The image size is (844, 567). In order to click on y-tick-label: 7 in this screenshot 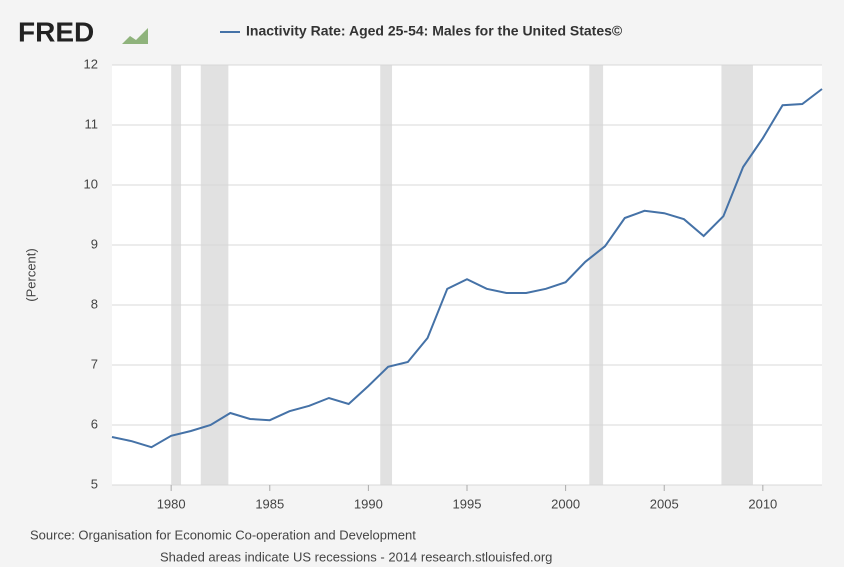, I will do `click(94, 363)`.